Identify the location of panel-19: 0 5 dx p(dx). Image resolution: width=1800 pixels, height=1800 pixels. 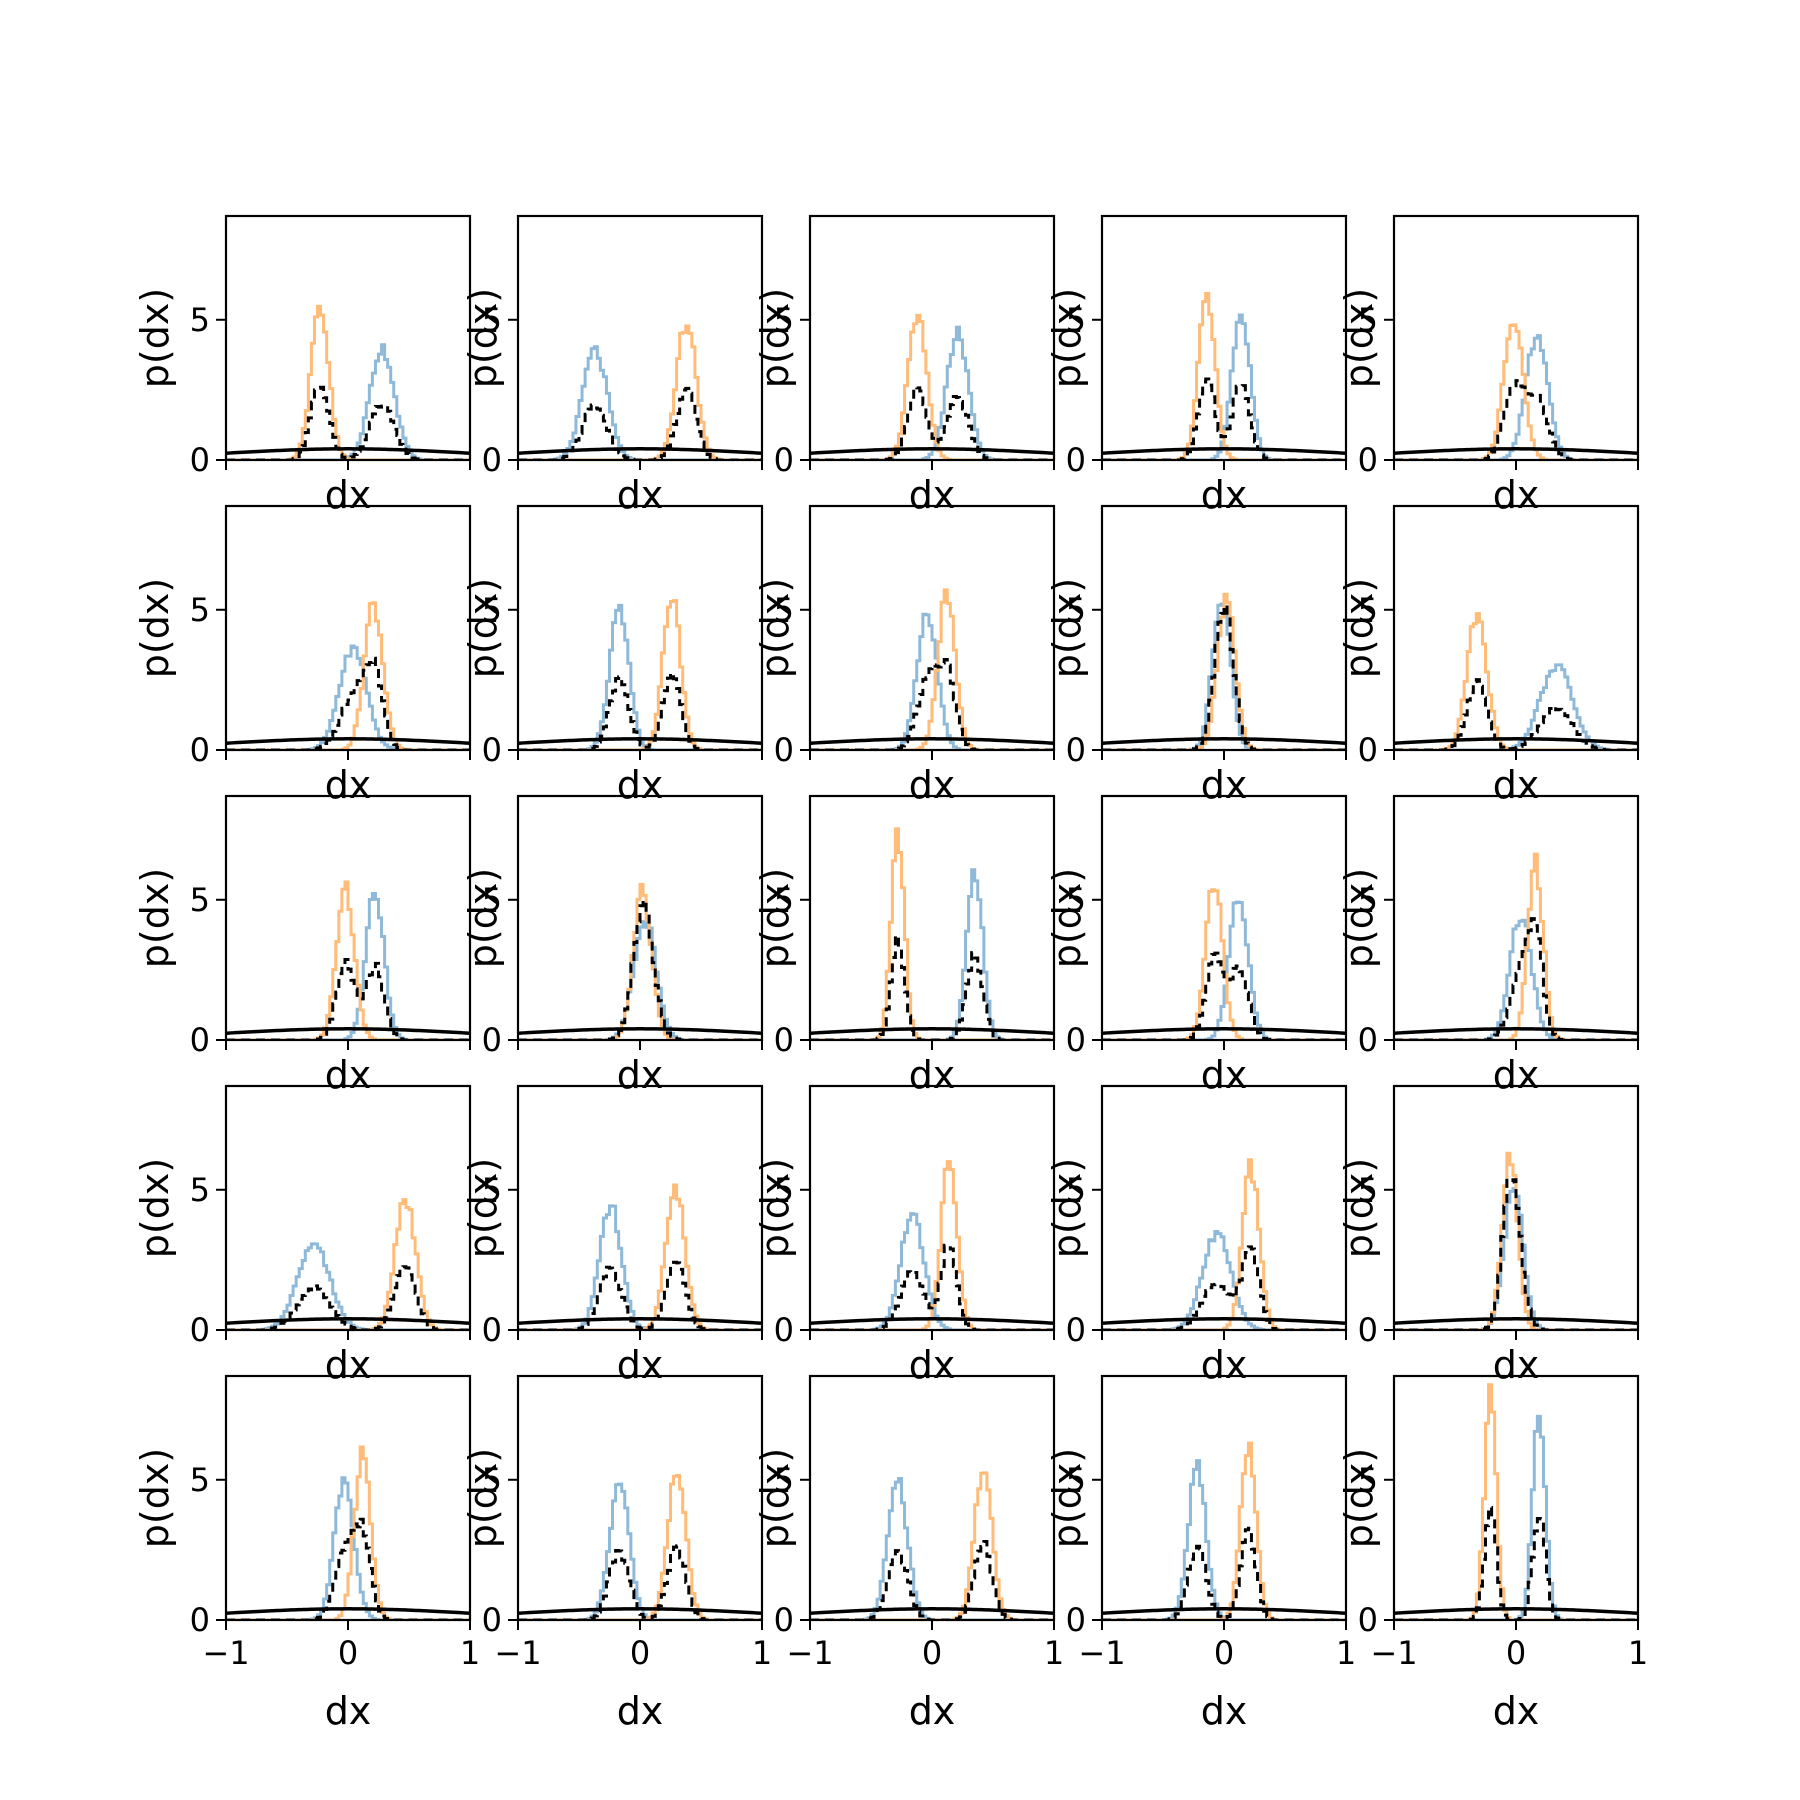
(1196, 1235).